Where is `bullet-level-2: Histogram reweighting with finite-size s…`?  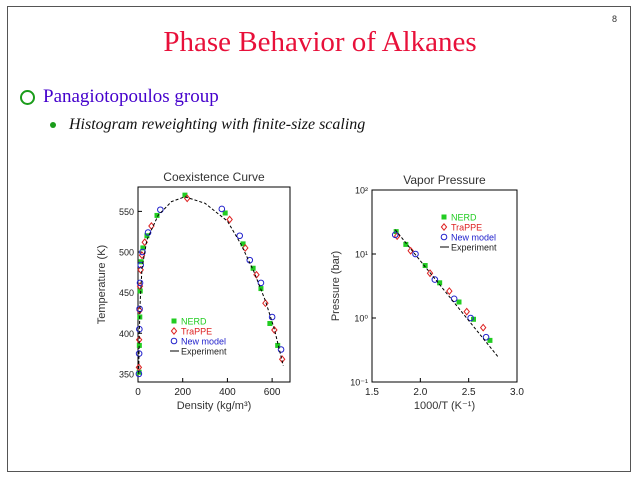
bullet-level-2: Histogram reweighting with finite-size s… is located at coordinates (207, 125).